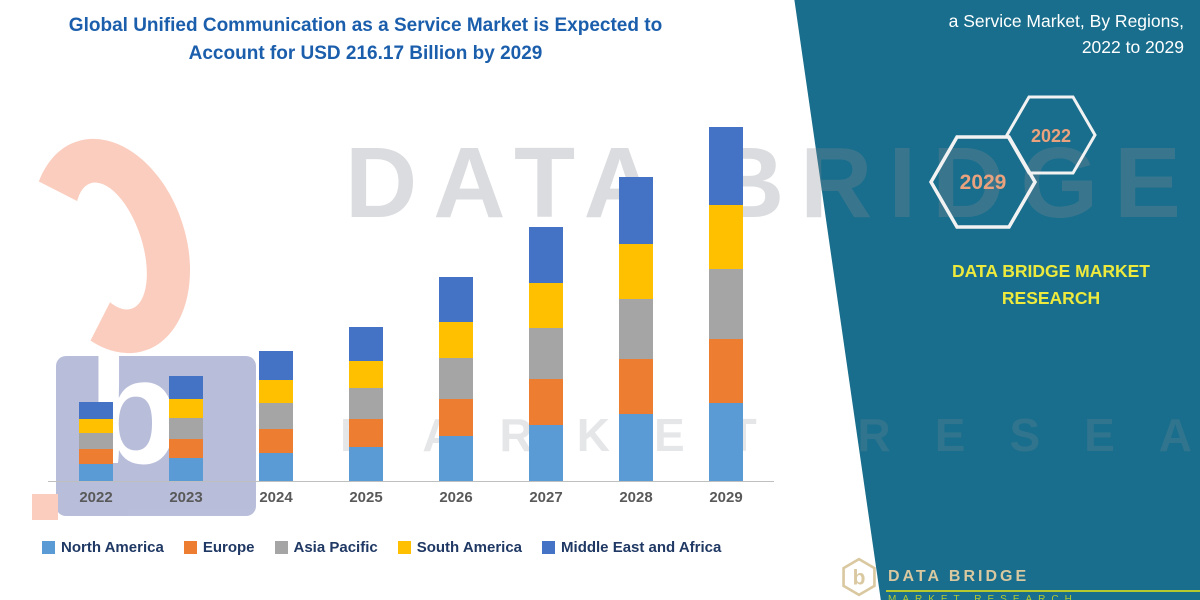 Image resolution: width=1200 pixels, height=600 pixels. Describe the element at coordinates (983, 597) in the screenshot. I see `footer-sub-text: MARKET RESEARCH` at that location.